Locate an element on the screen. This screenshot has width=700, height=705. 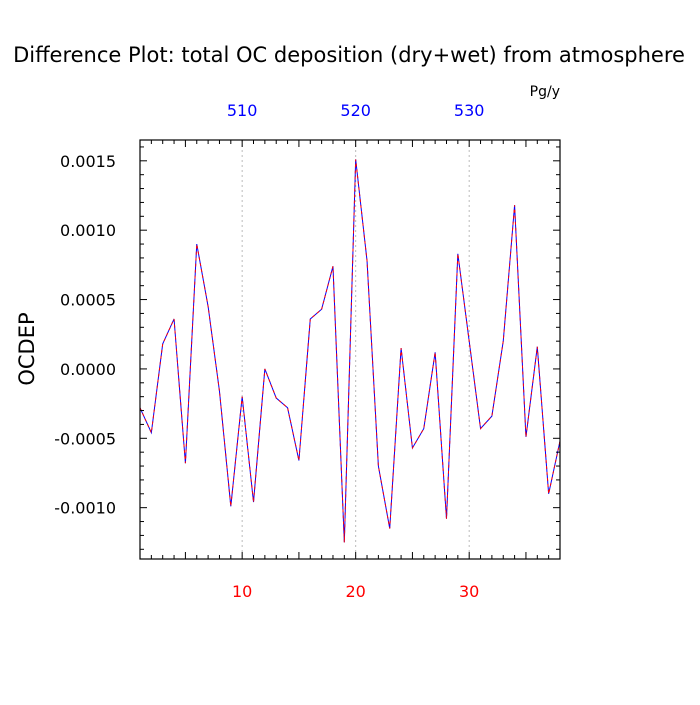
y-tick-label: -0.0010 is located at coordinates (85, 508).